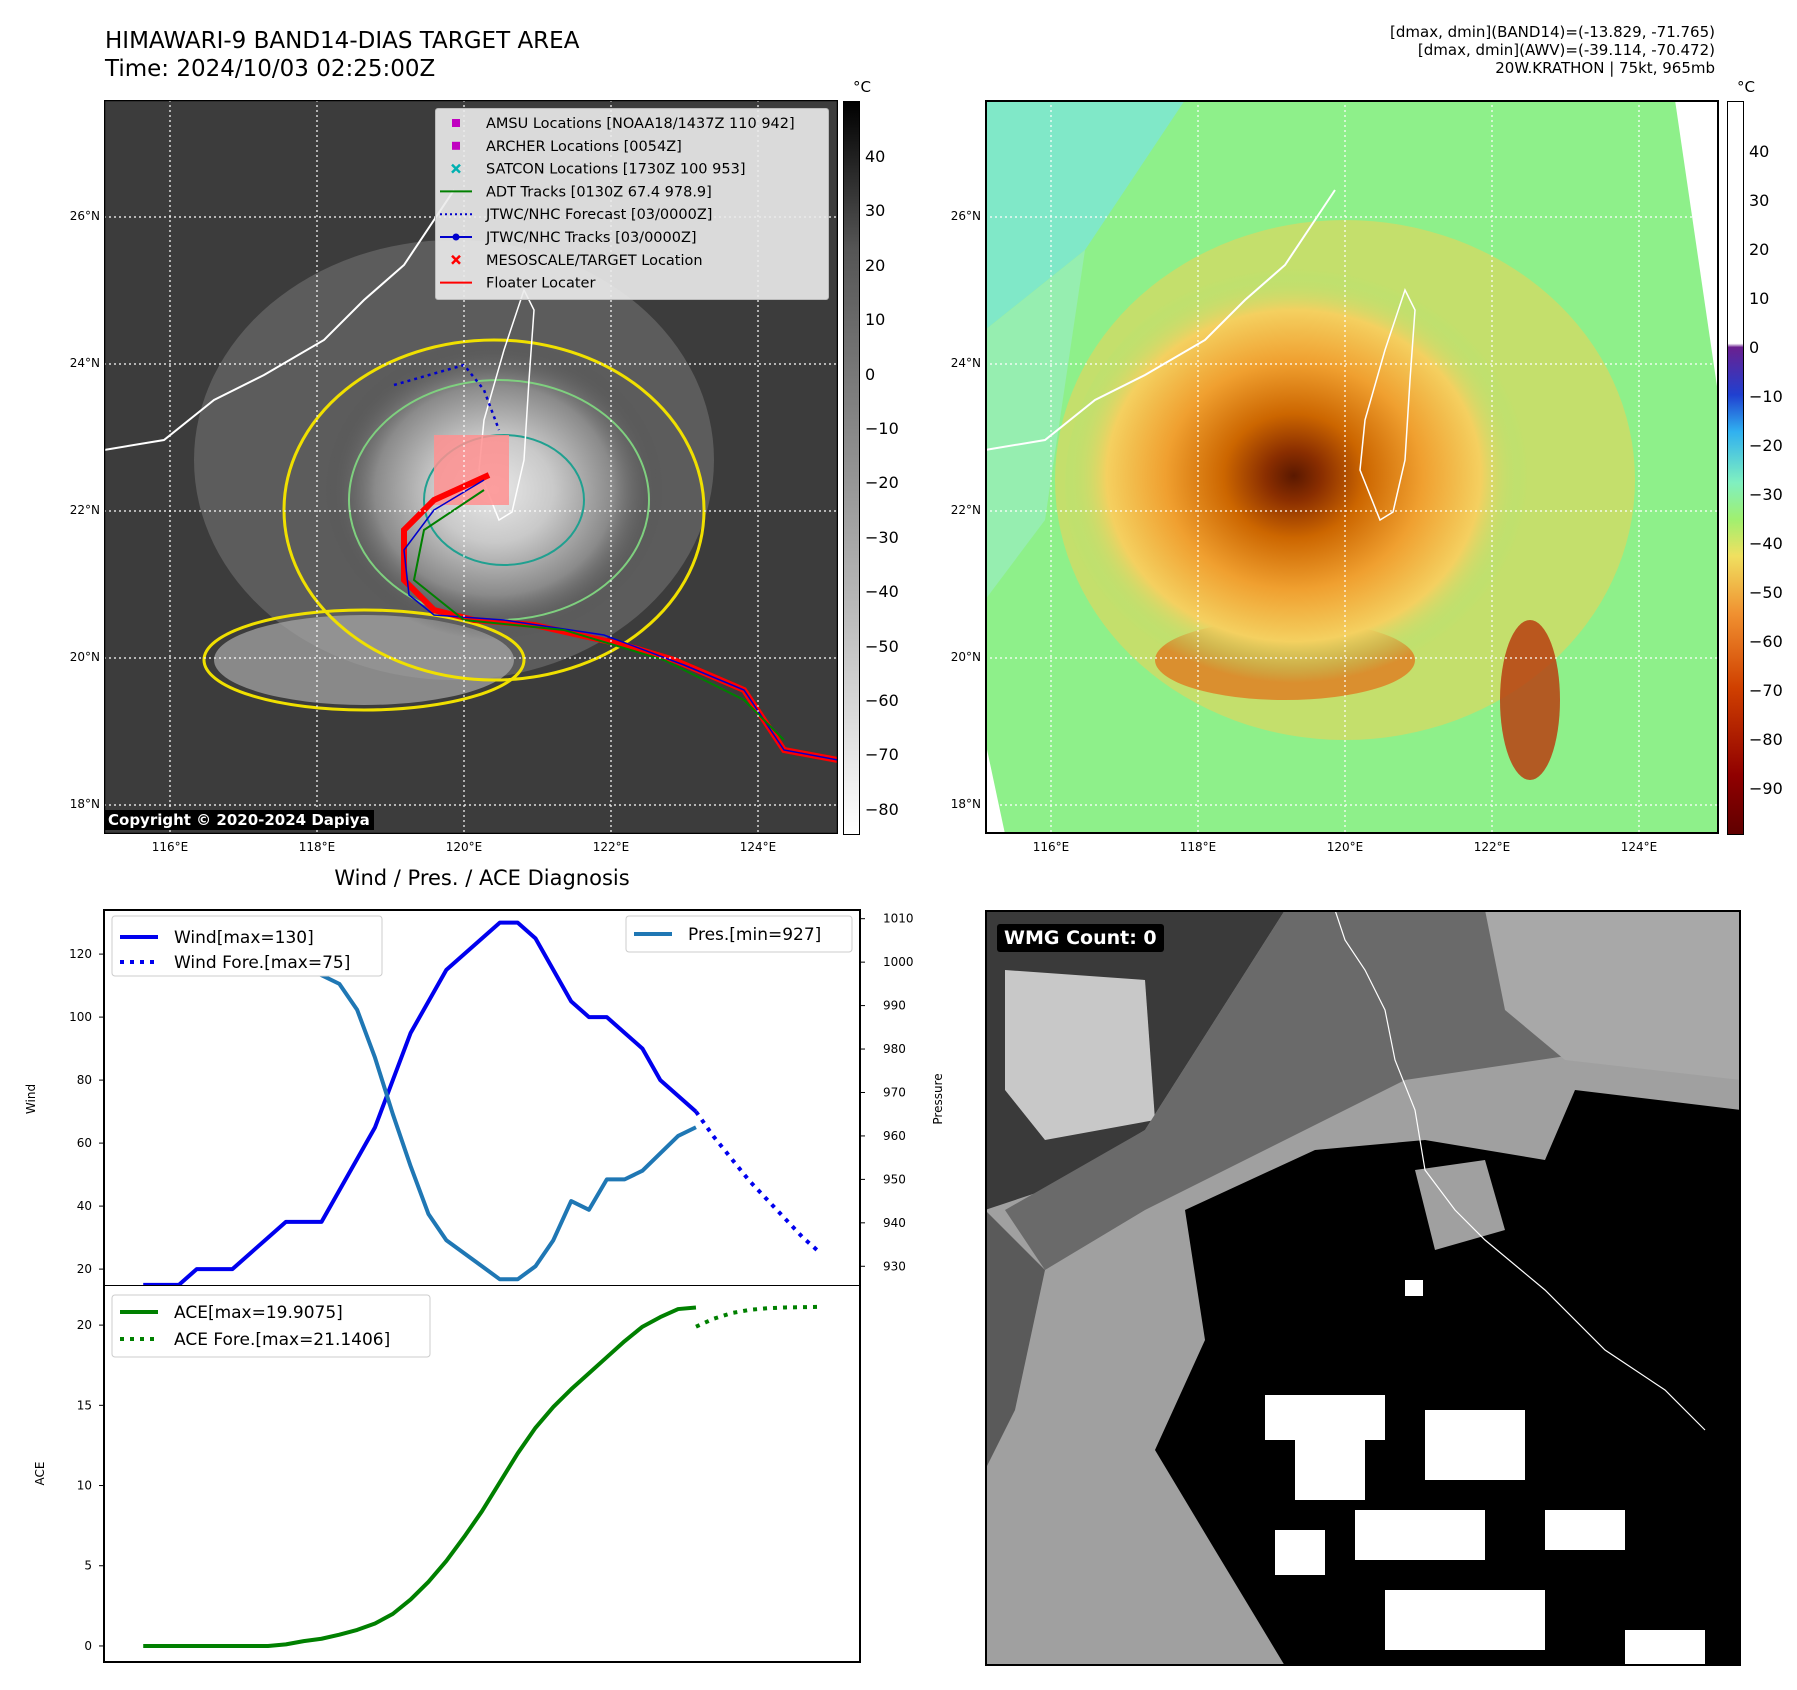  I want to click on wind-ytick-label: 80, so click(84, 1080).